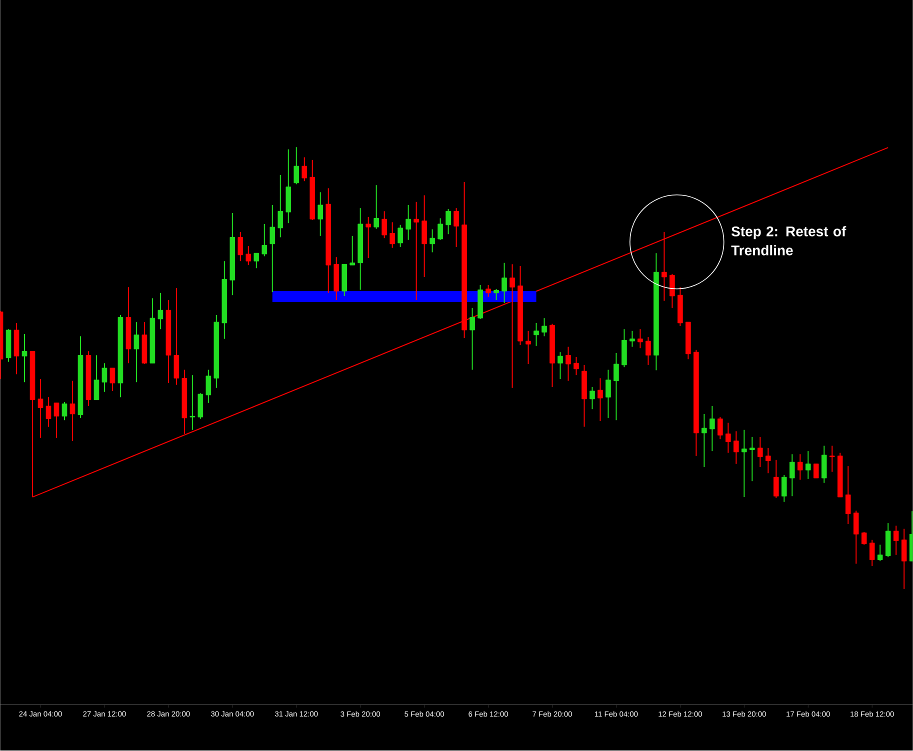 The image size is (913, 751). Describe the element at coordinates (788, 241) in the screenshot. I see `annotation: Step 2: Retest of Trendline` at that location.